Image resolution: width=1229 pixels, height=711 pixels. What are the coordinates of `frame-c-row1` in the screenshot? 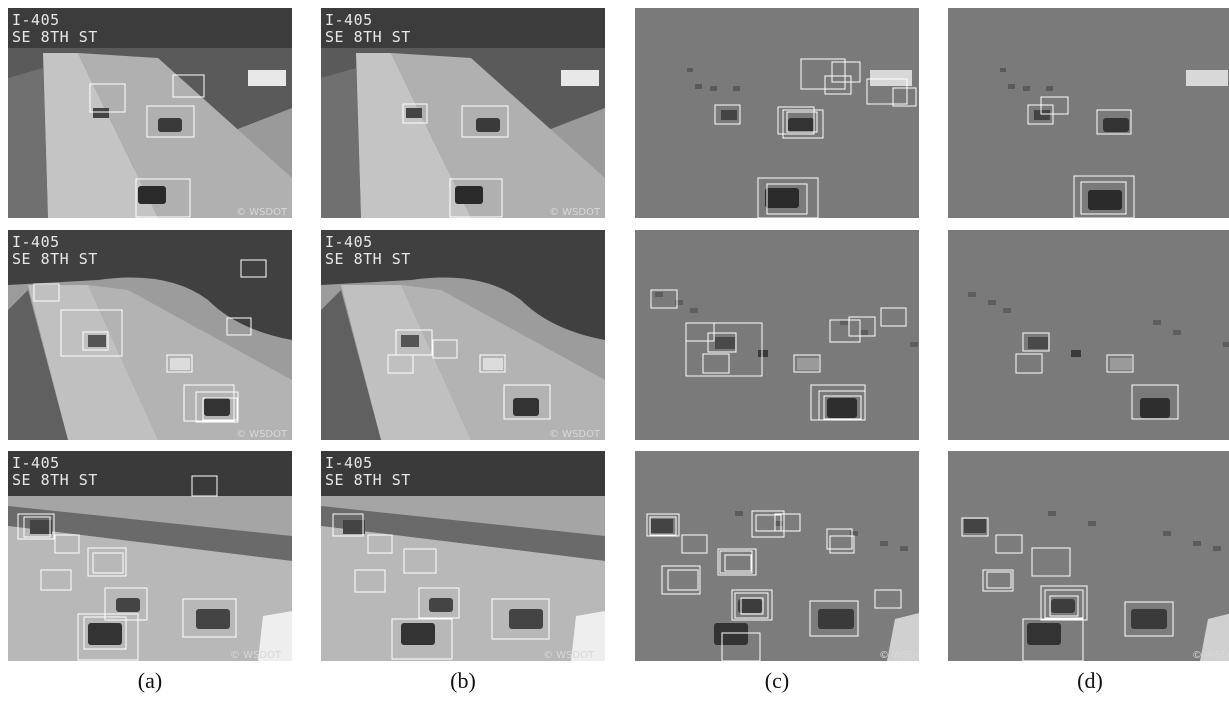 It's located at (777, 113).